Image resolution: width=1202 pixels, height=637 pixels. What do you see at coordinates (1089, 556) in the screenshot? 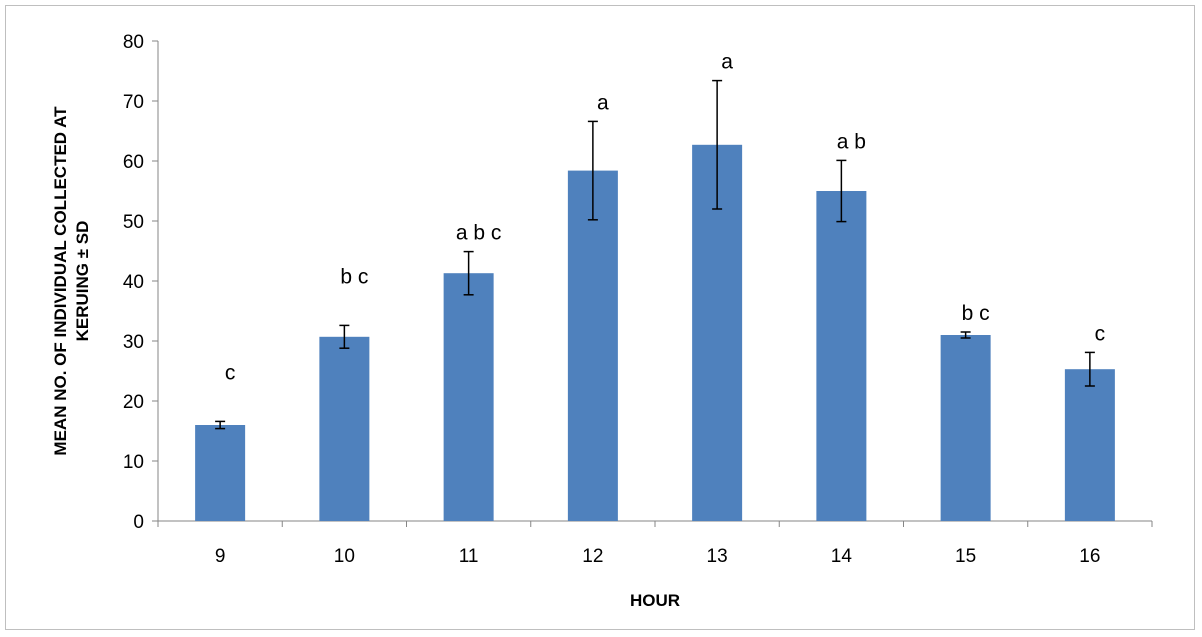
I see `x-tick-label: 16` at bounding box center [1089, 556].